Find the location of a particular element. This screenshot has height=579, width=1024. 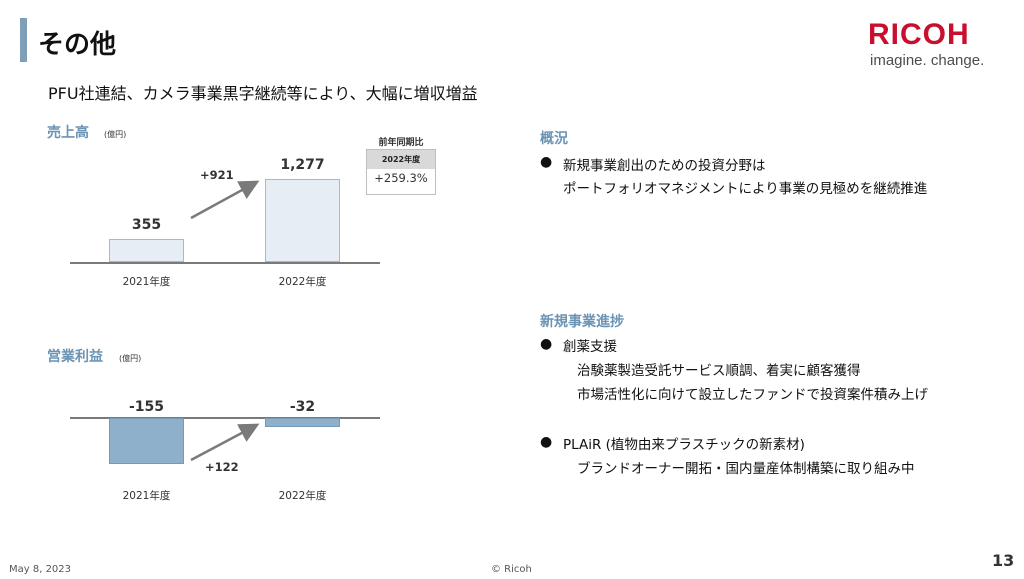

ricoh-logo: RICOH is located at coordinates (919, 34).